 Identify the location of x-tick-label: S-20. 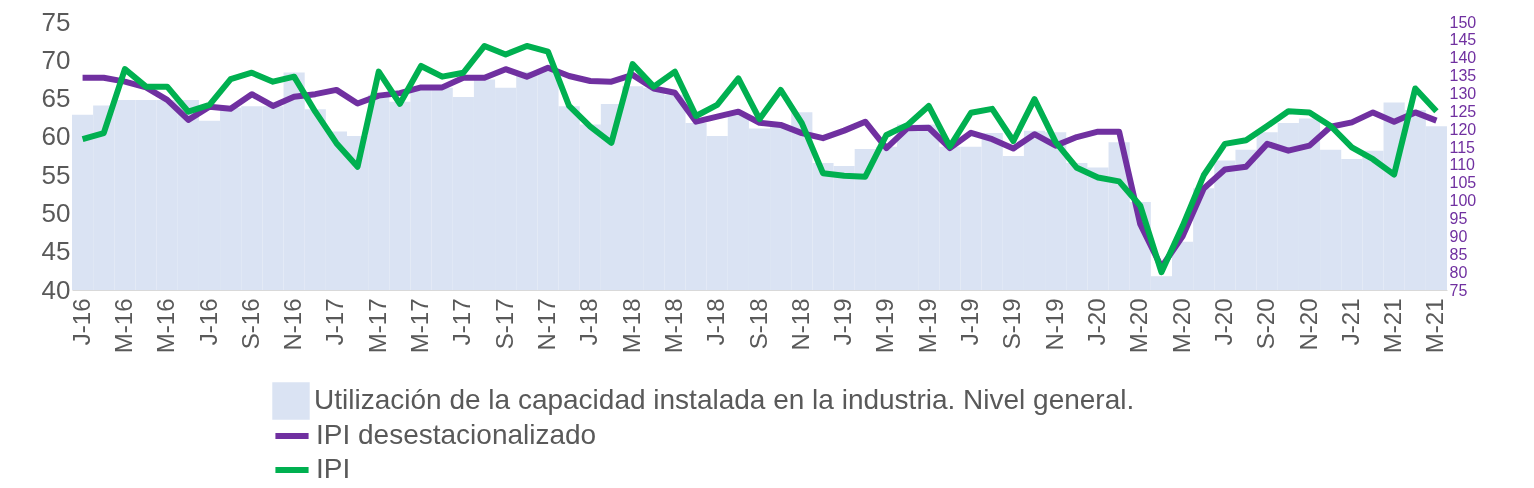
(1266, 324).